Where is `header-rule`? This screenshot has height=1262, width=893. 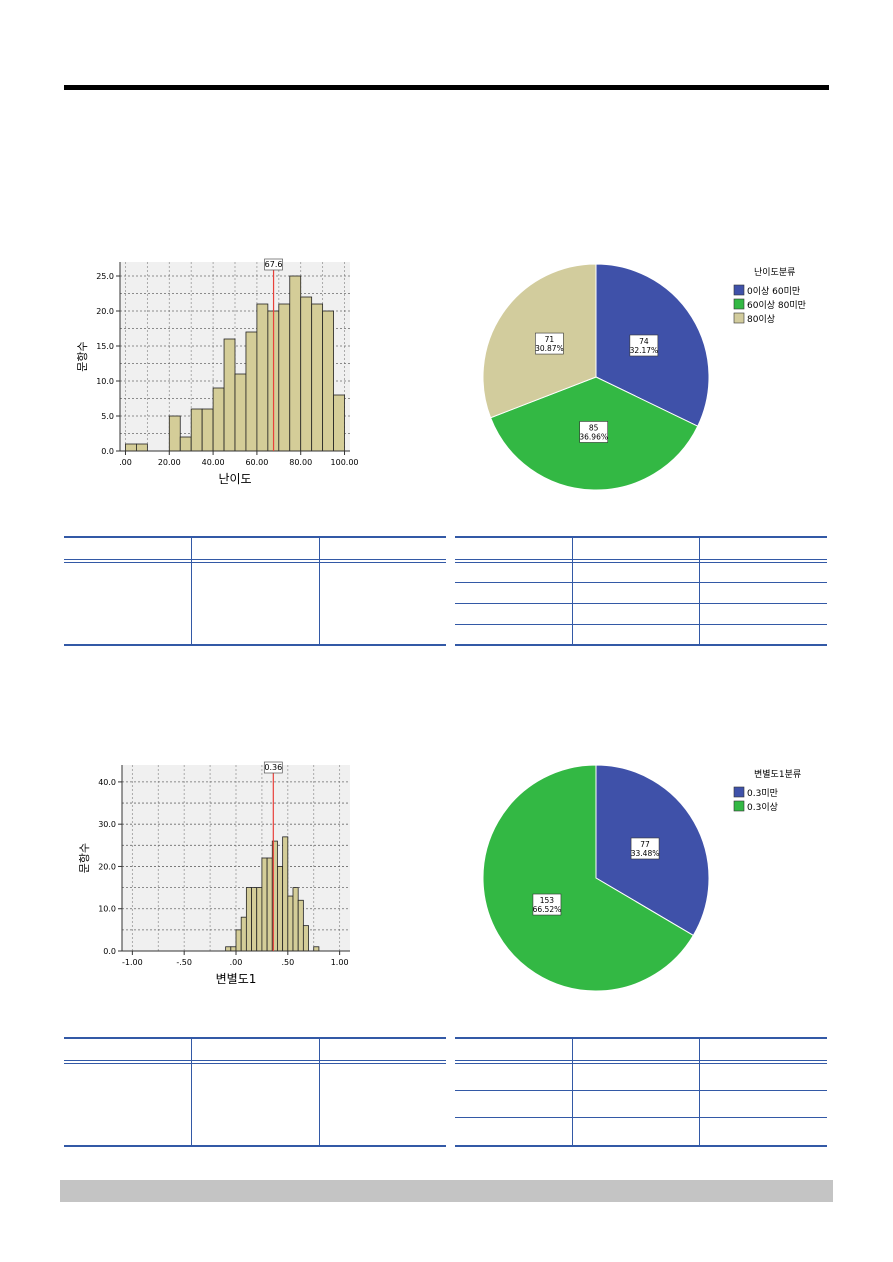 header-rule is located at coordinates (446, 87).